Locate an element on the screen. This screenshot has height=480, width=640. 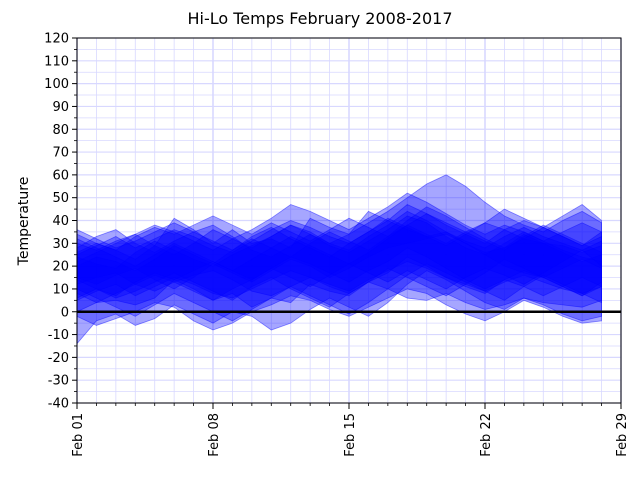
hi-lo-band is located at coordinates (339, 253).